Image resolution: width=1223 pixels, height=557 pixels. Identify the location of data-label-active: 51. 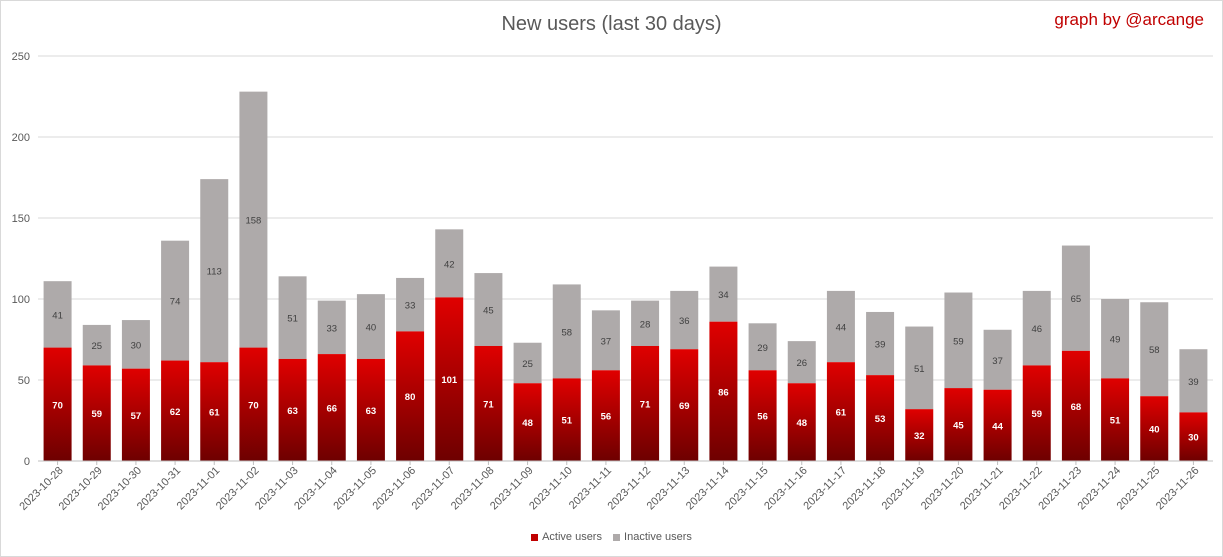
(1115, 421).